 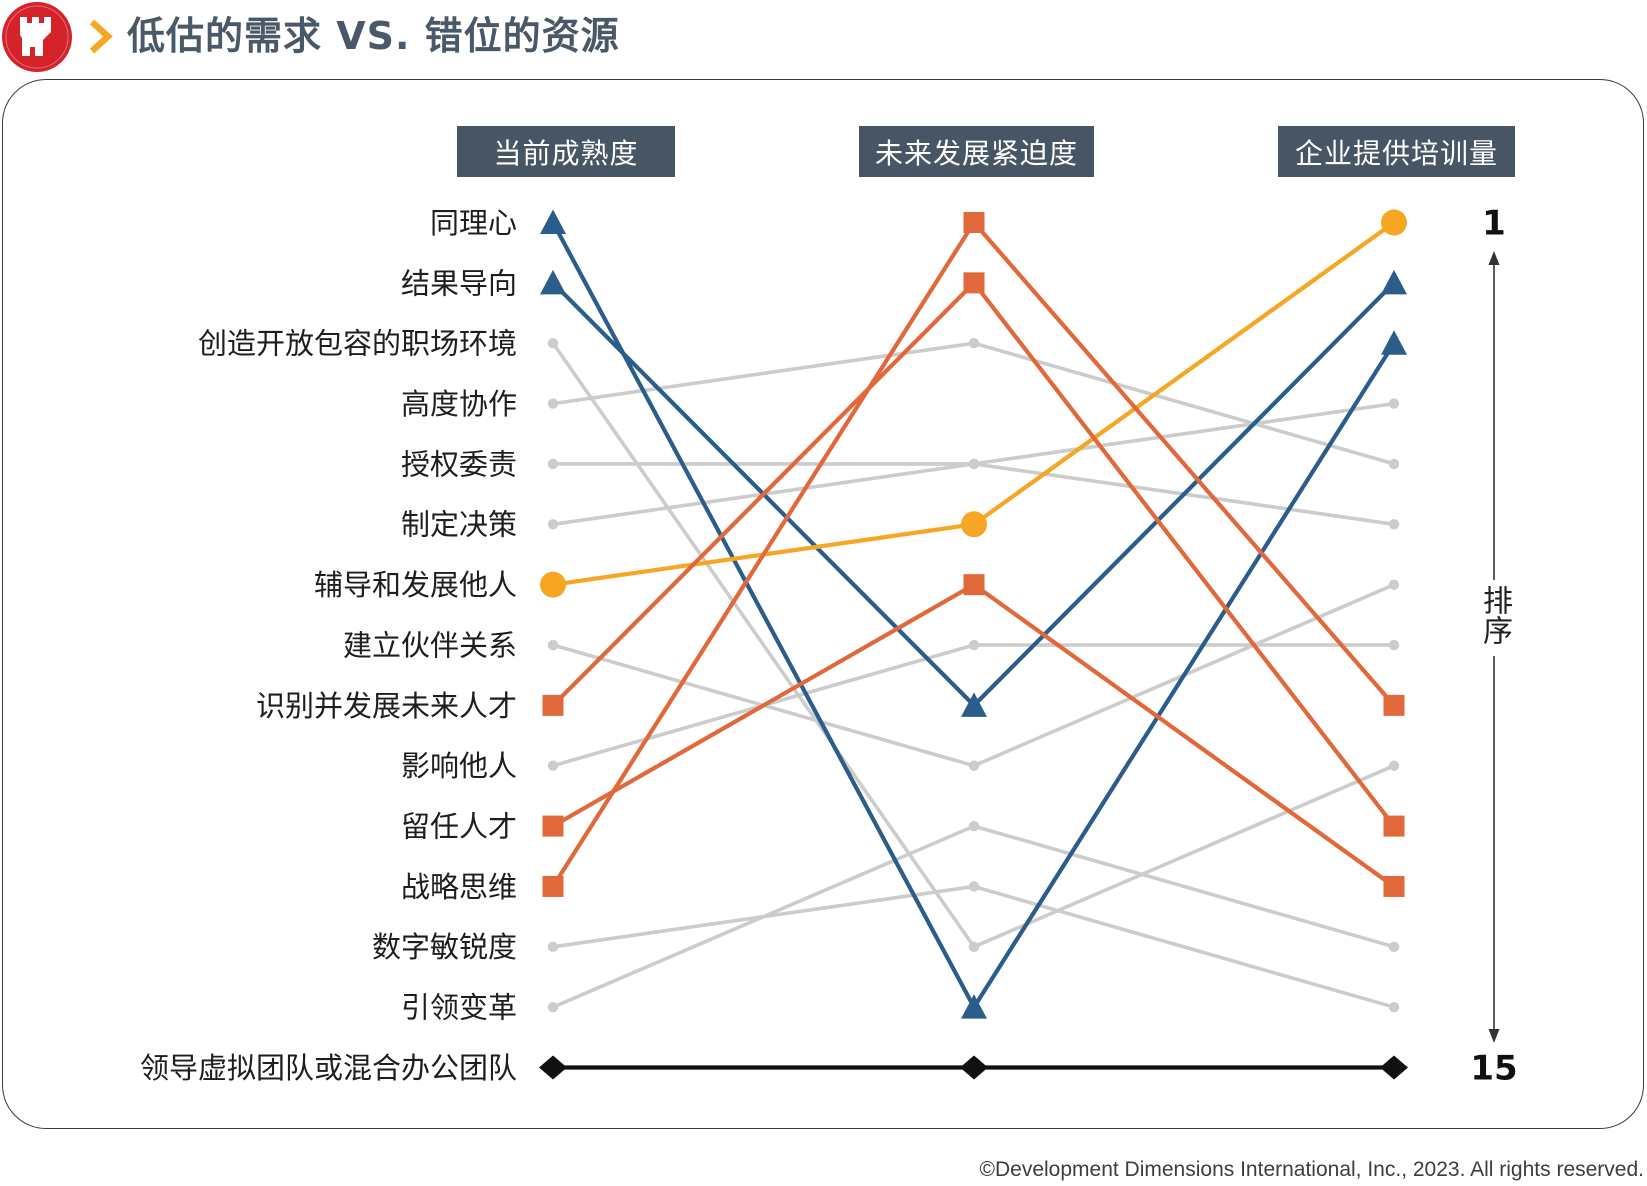 What do you see at coordinates (459, 525) in the screenshot?
I see `row-label-6: 制定决策` at bounding box center [459, 525].